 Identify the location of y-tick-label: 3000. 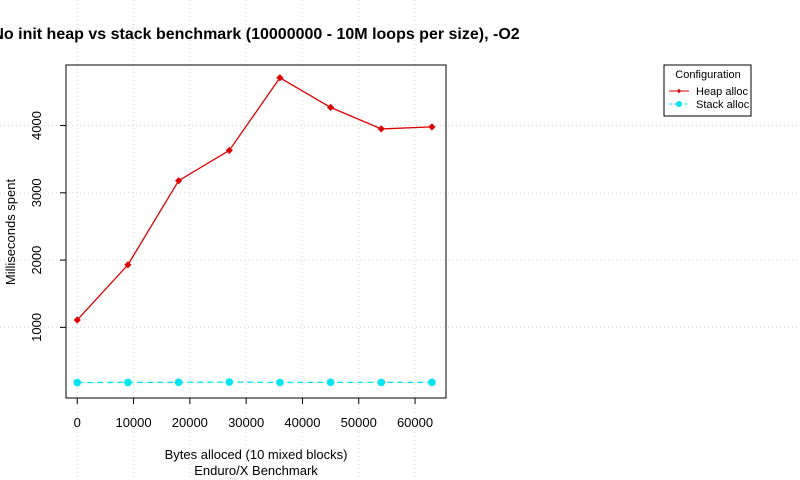
(36, 192).